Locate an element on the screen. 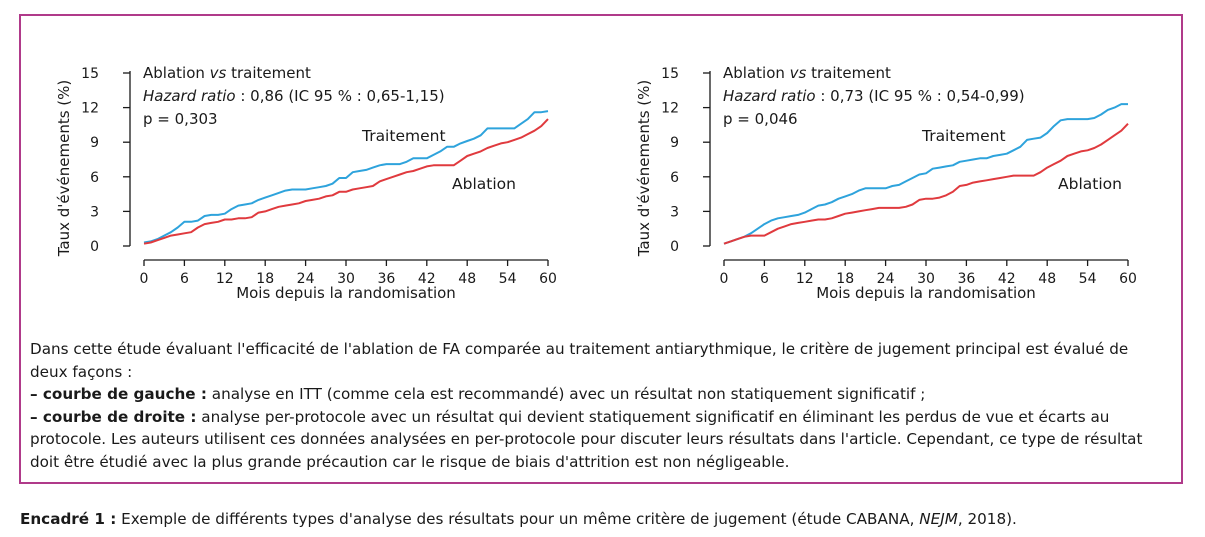  annotation-hr-value: : 0,86 (IC 95 % : 0,65-1,15) is located at coordinates (340, 96).